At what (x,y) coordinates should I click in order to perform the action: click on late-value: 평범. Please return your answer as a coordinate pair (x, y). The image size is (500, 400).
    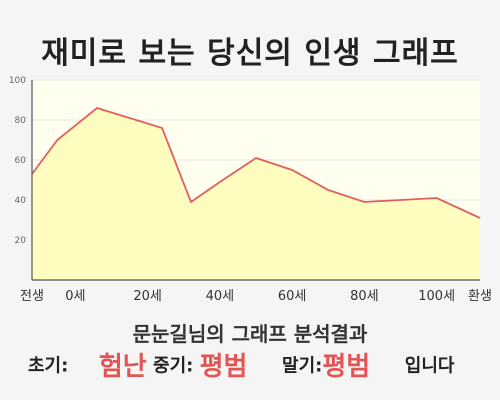
    Looking at the image, I should click on (346, 367).